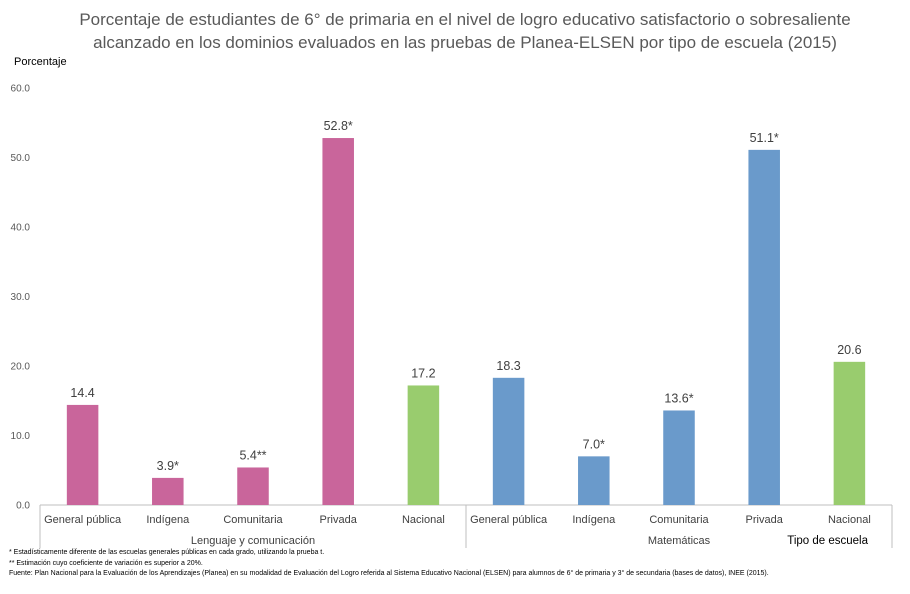 The width and height of the screenshot is (910, 594). What do you see at coordinates (253, 541) in the screenshot?
I see `group-label: Lenguaje y comunicación` at bounding box center [253, 541].